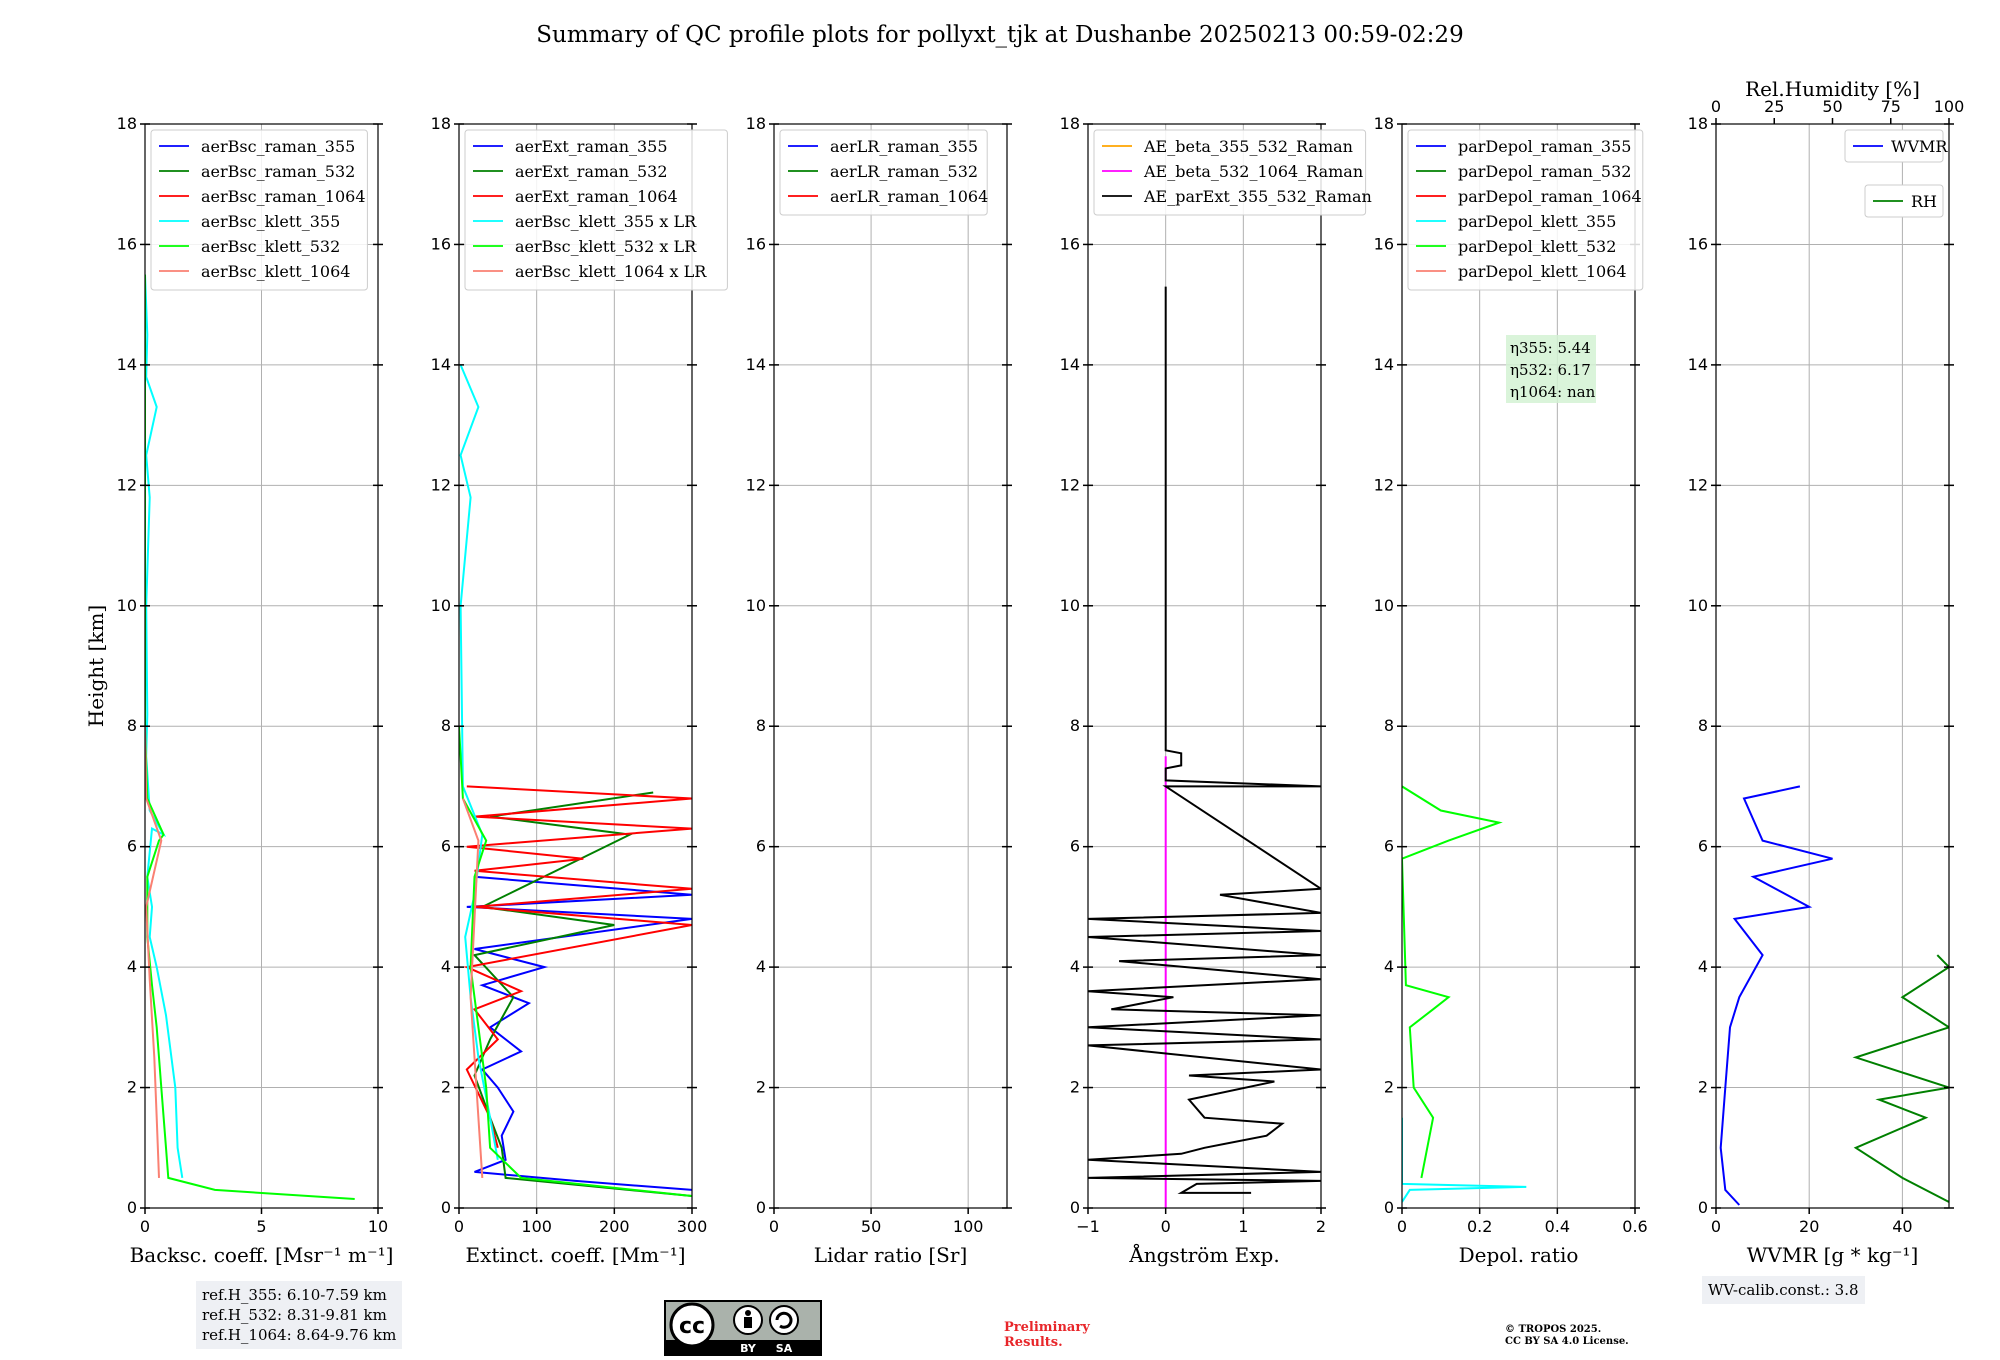 This screenshot has width=2000, height=1360. I want to click on series-line-RH, so click(1900, 1078).